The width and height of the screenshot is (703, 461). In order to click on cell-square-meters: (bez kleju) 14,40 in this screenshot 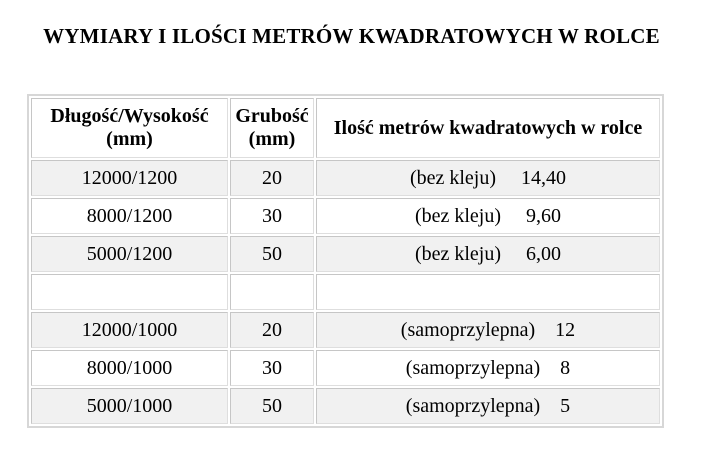, I will do `click(488, 178)`.